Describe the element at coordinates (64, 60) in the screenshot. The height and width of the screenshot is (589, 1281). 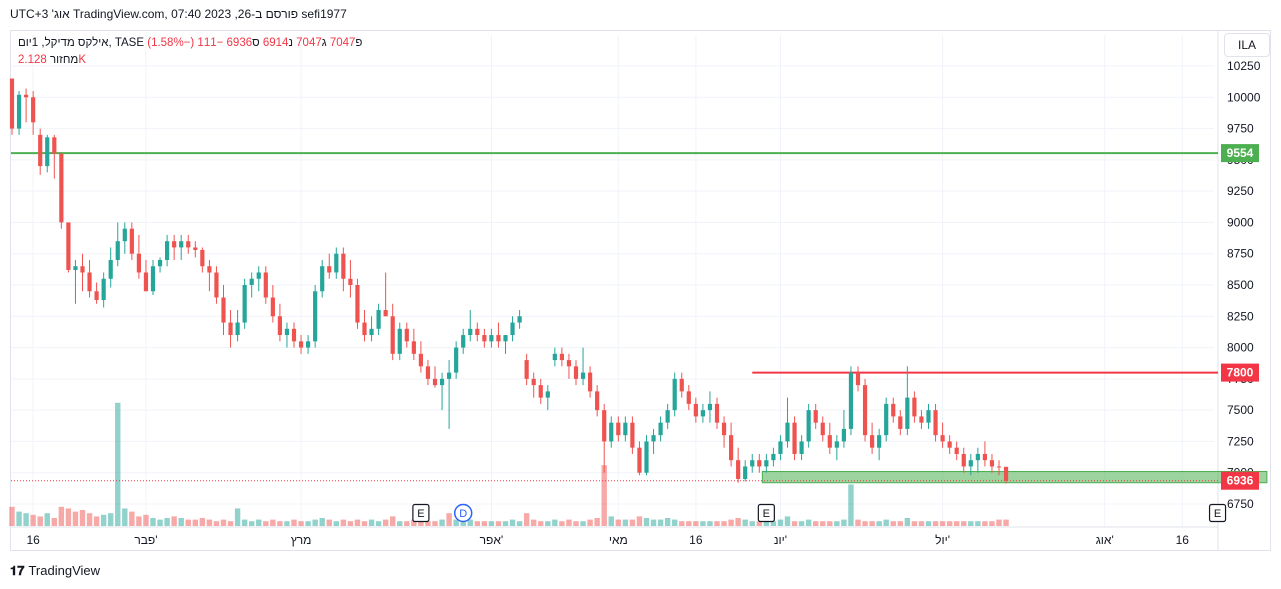
I see `legend-volume-label: מחזור` at that location.